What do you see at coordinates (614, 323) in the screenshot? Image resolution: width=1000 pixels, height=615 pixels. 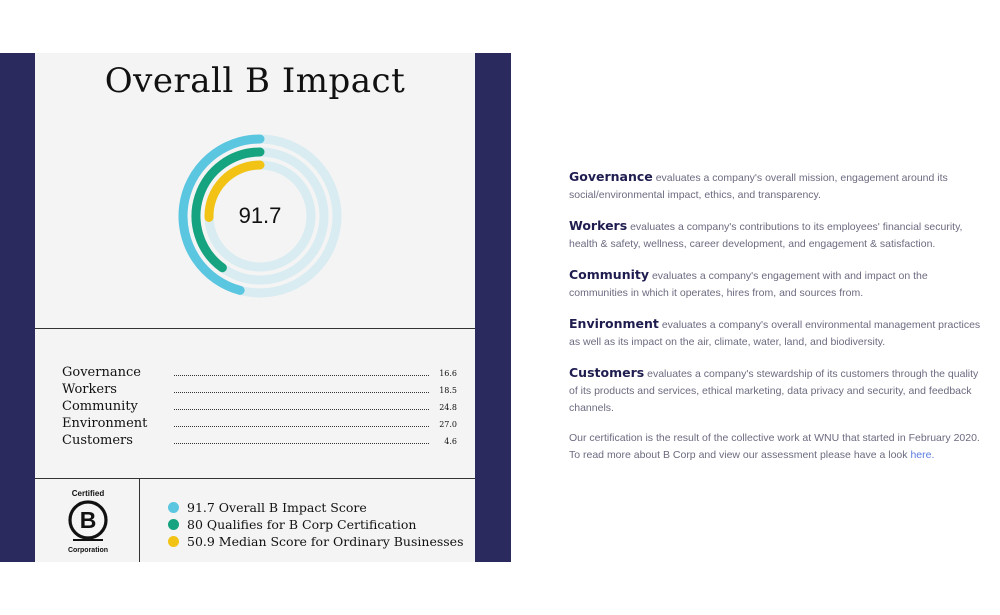 I see `description-term: Environment` at bounding box center [614, 323].